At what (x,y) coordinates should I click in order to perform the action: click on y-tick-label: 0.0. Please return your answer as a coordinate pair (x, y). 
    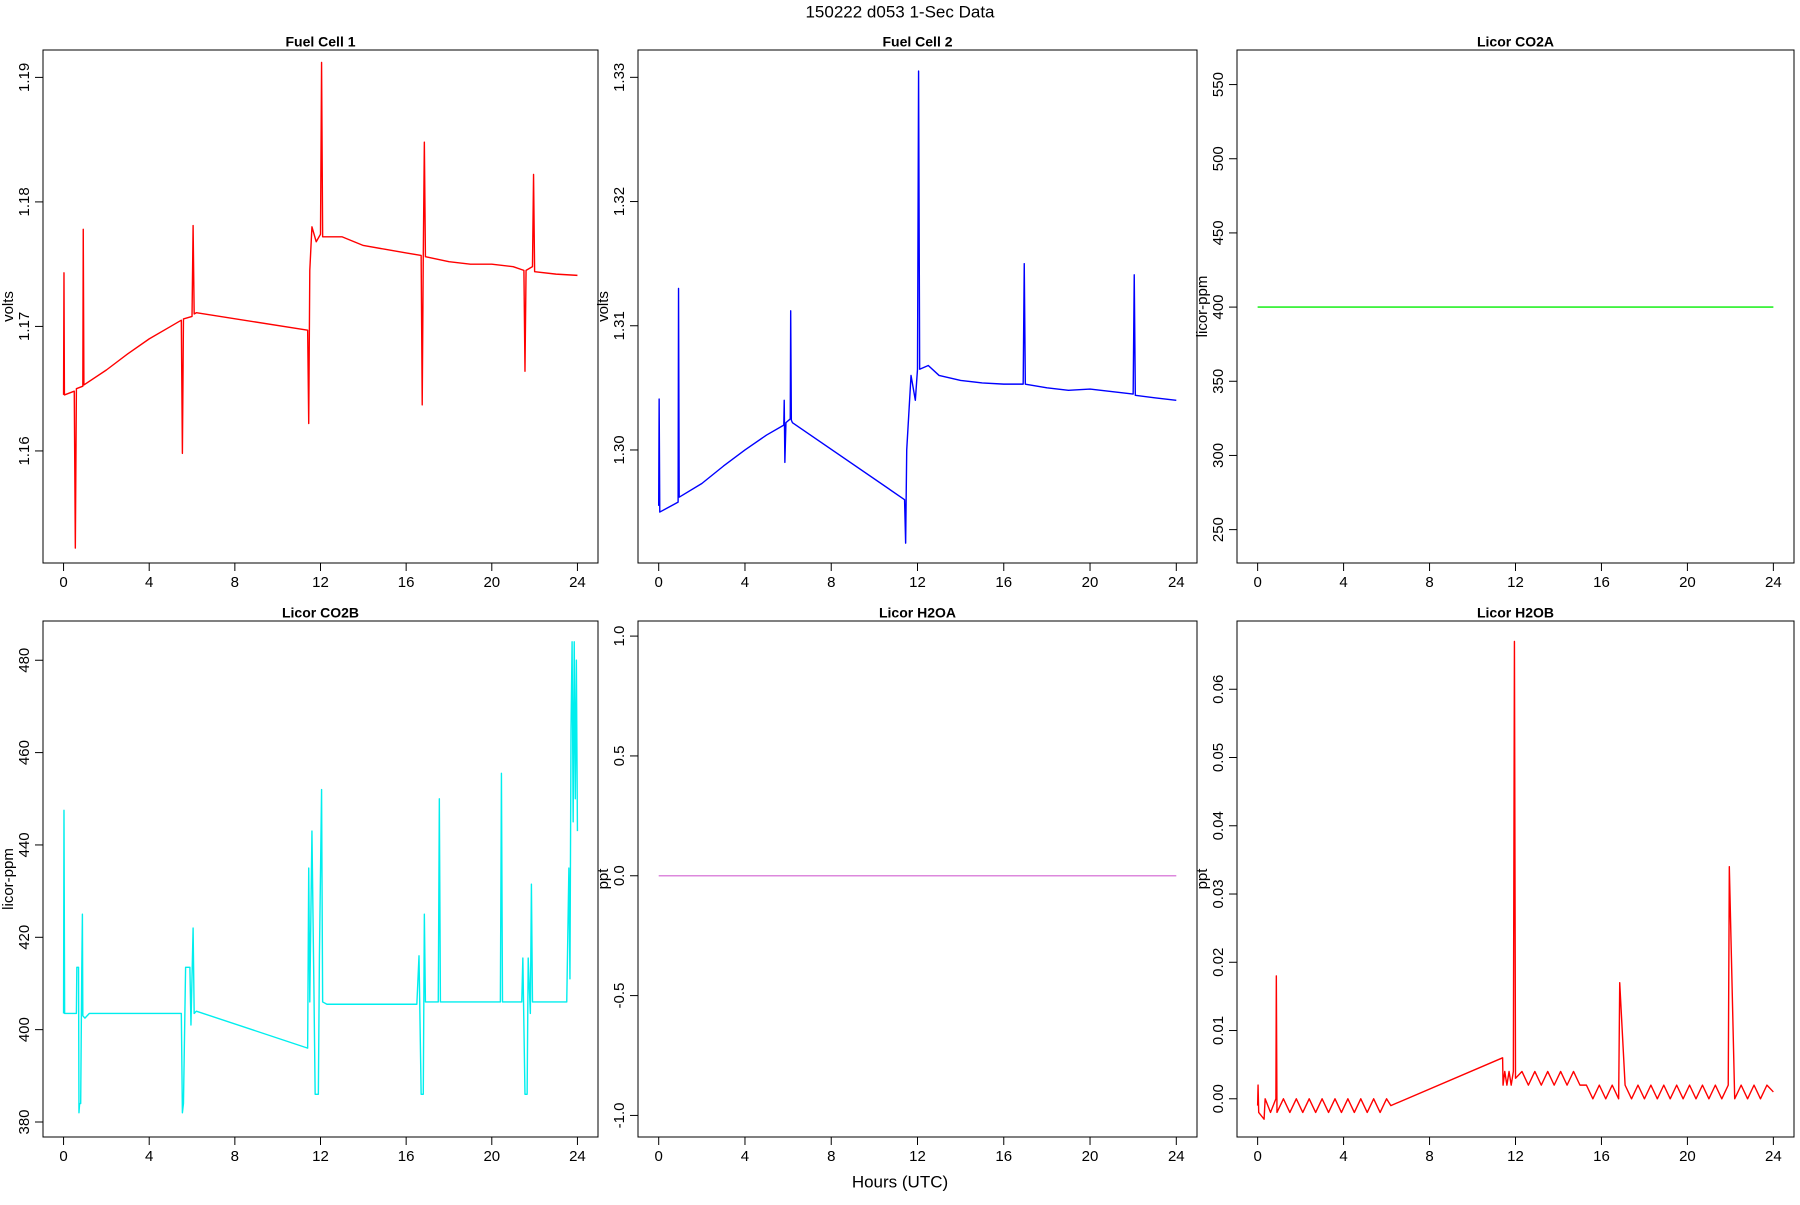
    Looking at the image, I should click on (619, 875).